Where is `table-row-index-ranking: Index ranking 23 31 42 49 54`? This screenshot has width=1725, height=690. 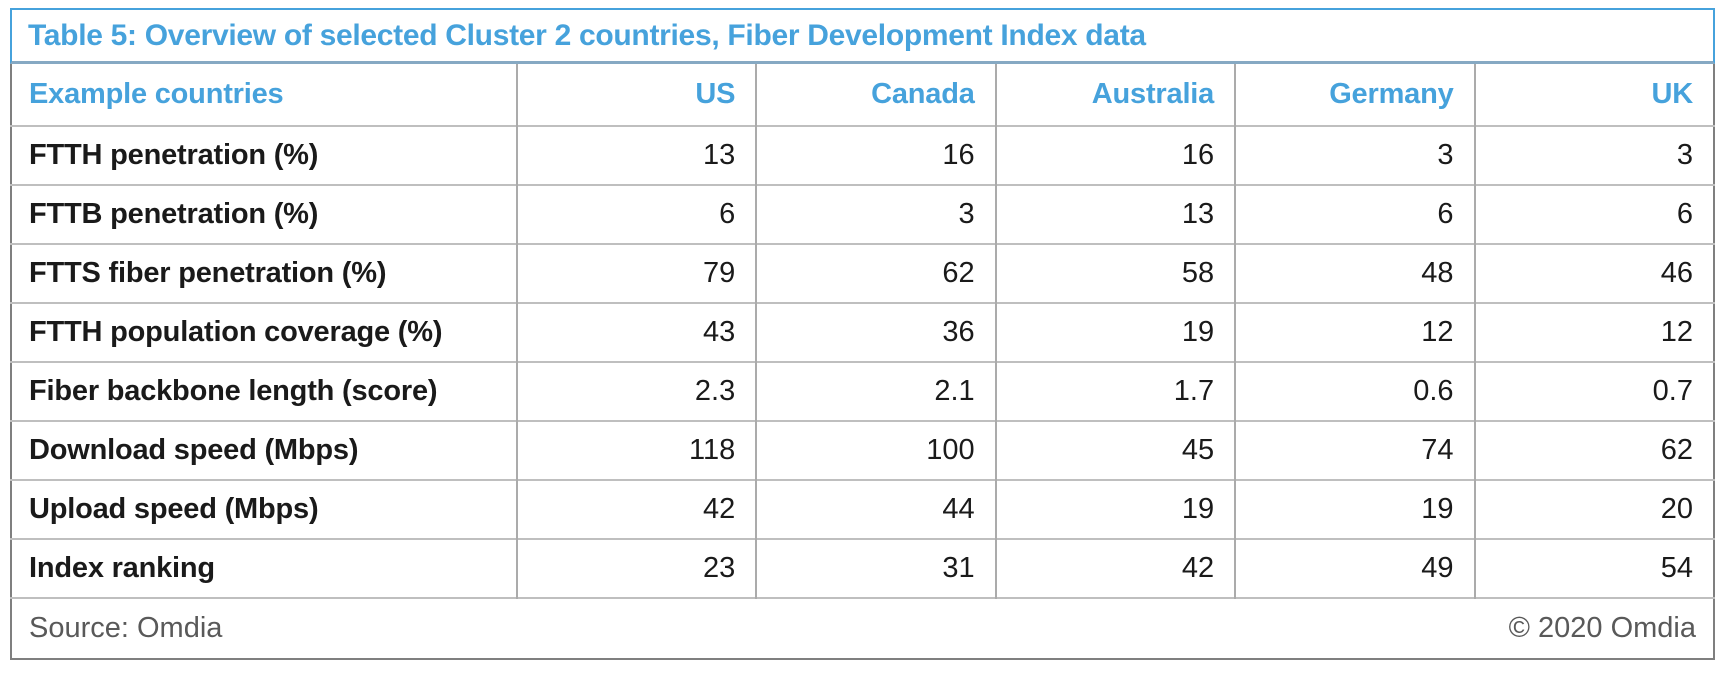 table-row-index-ranking: Index ranking 23 31 42 49 54 is located at coordinates (862, 568).